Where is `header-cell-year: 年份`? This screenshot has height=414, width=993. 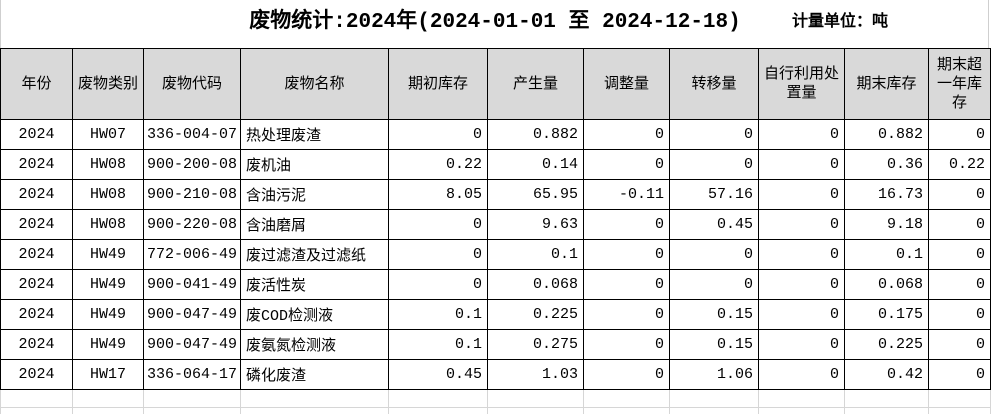
header-cell-year: 年份 is located at coordinates (36, 84).